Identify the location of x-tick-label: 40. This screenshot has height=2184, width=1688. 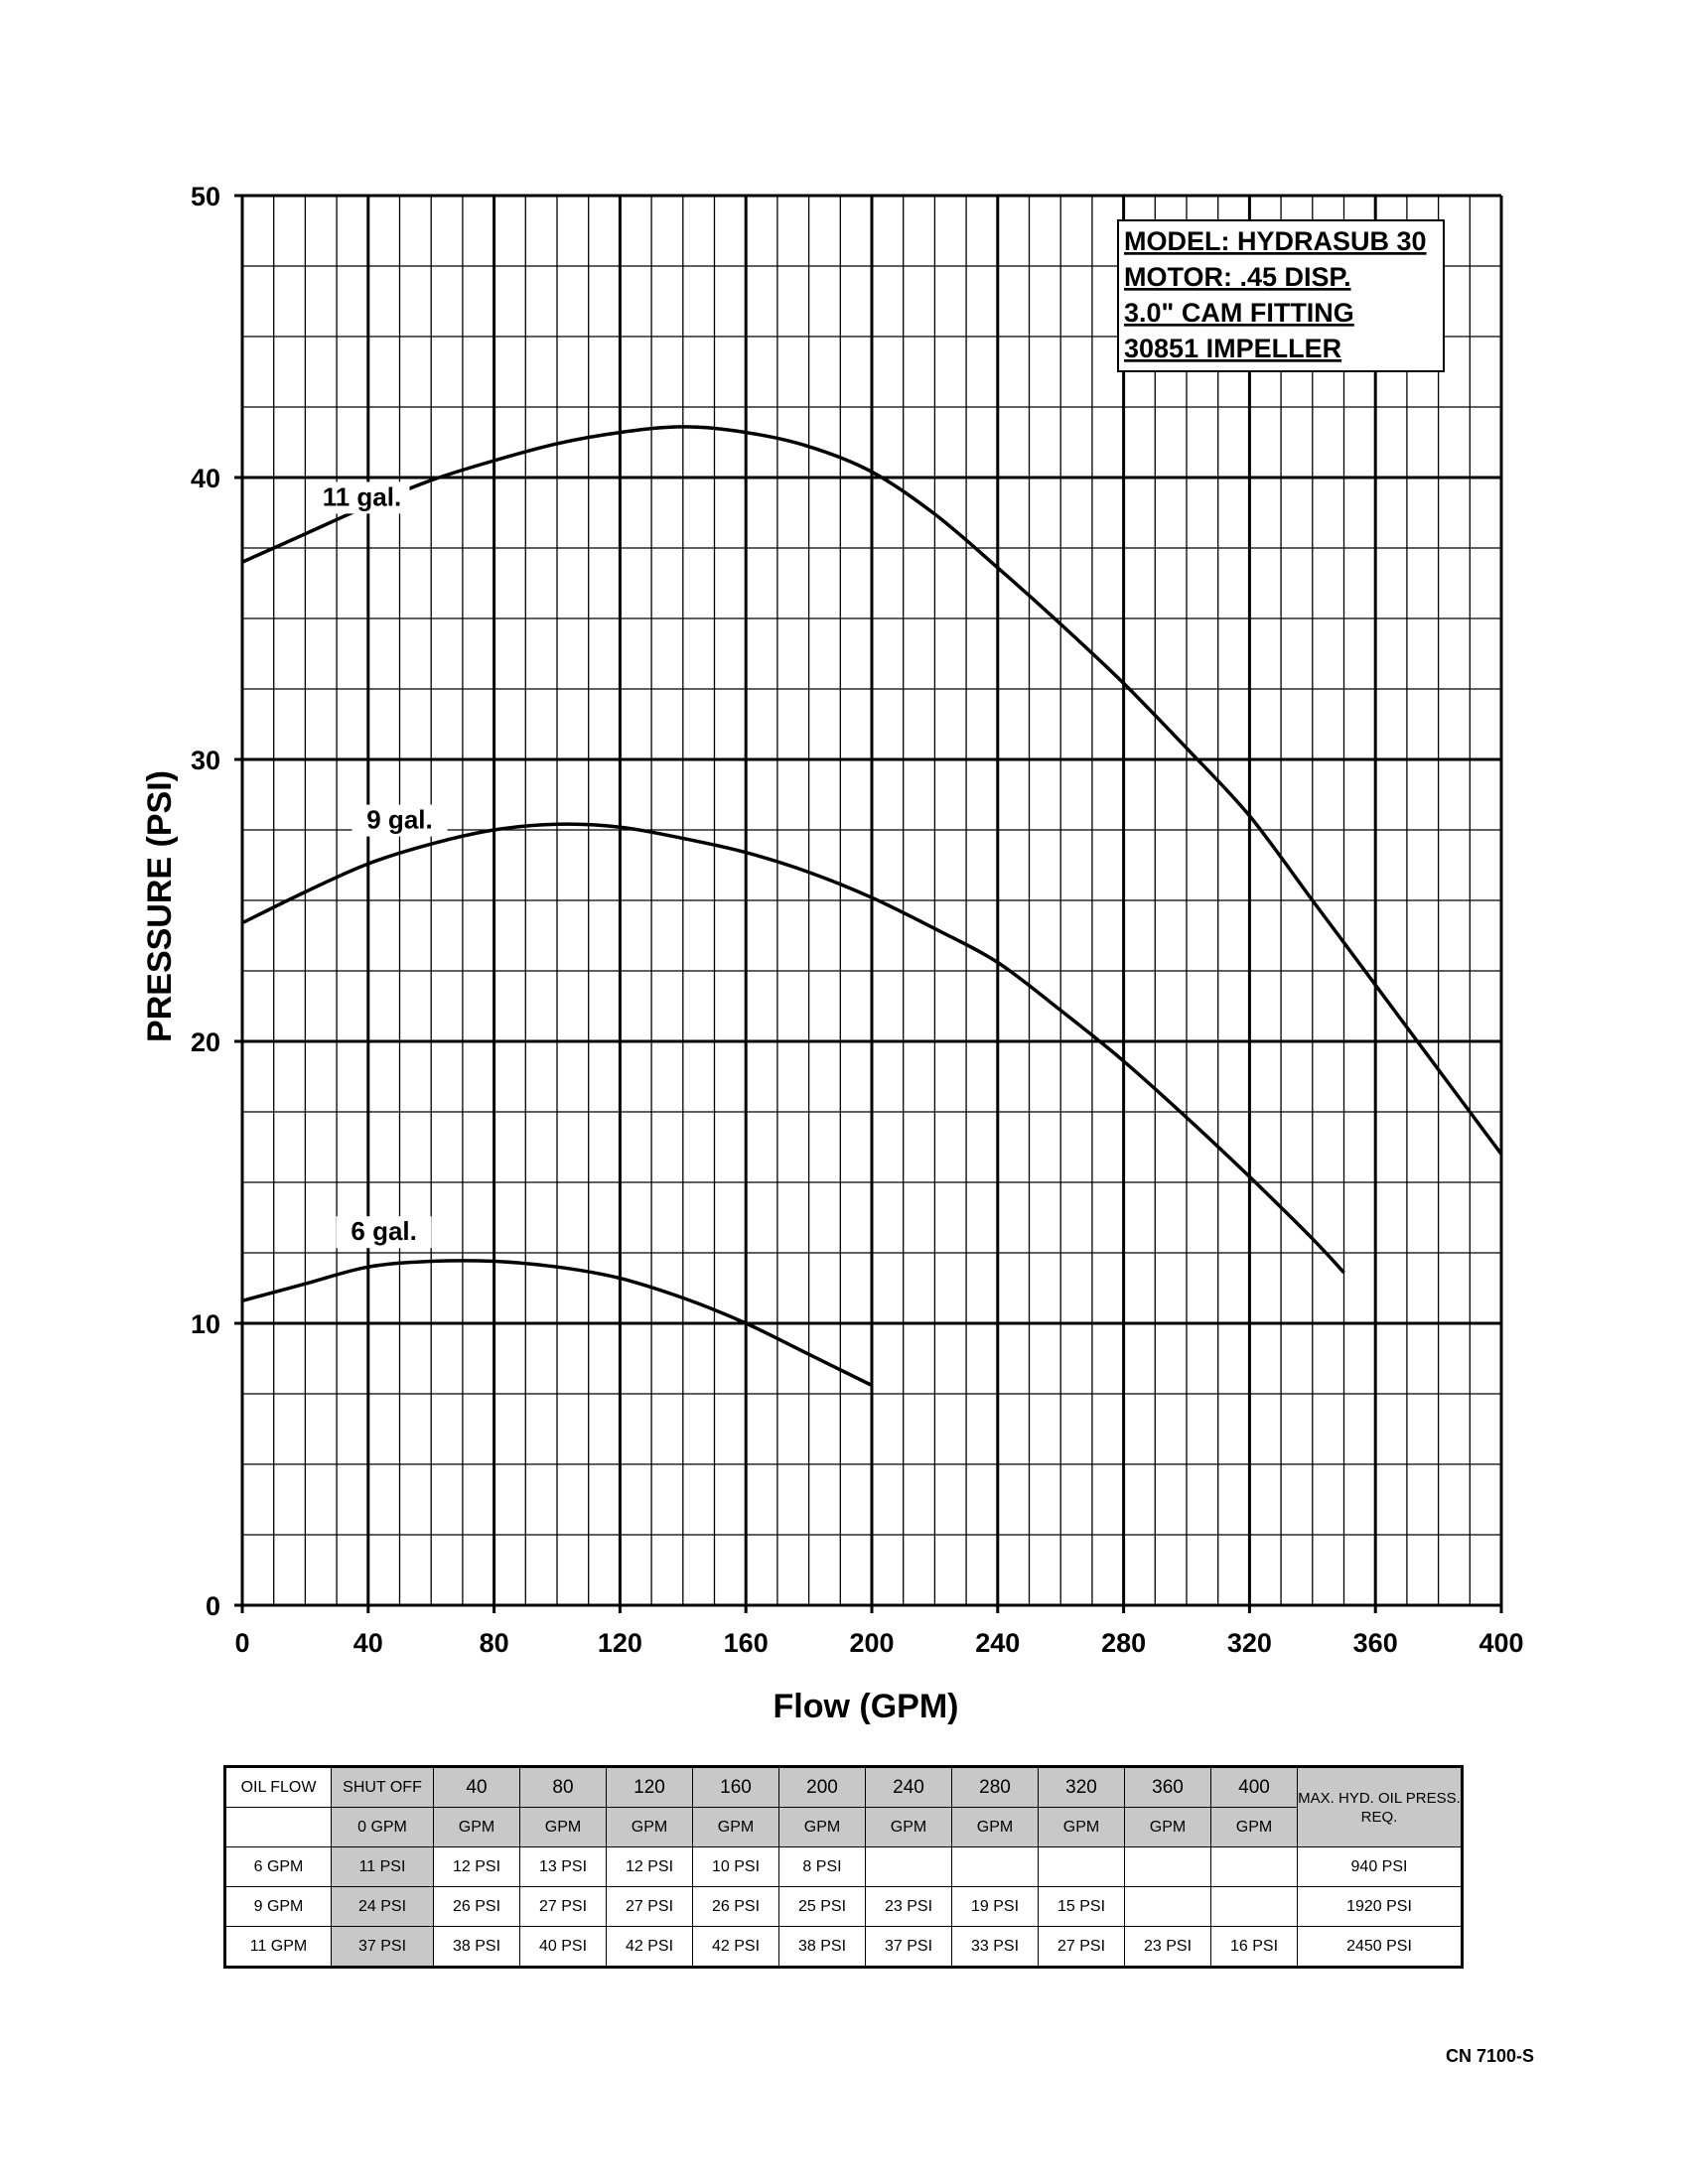
(368, 1643).